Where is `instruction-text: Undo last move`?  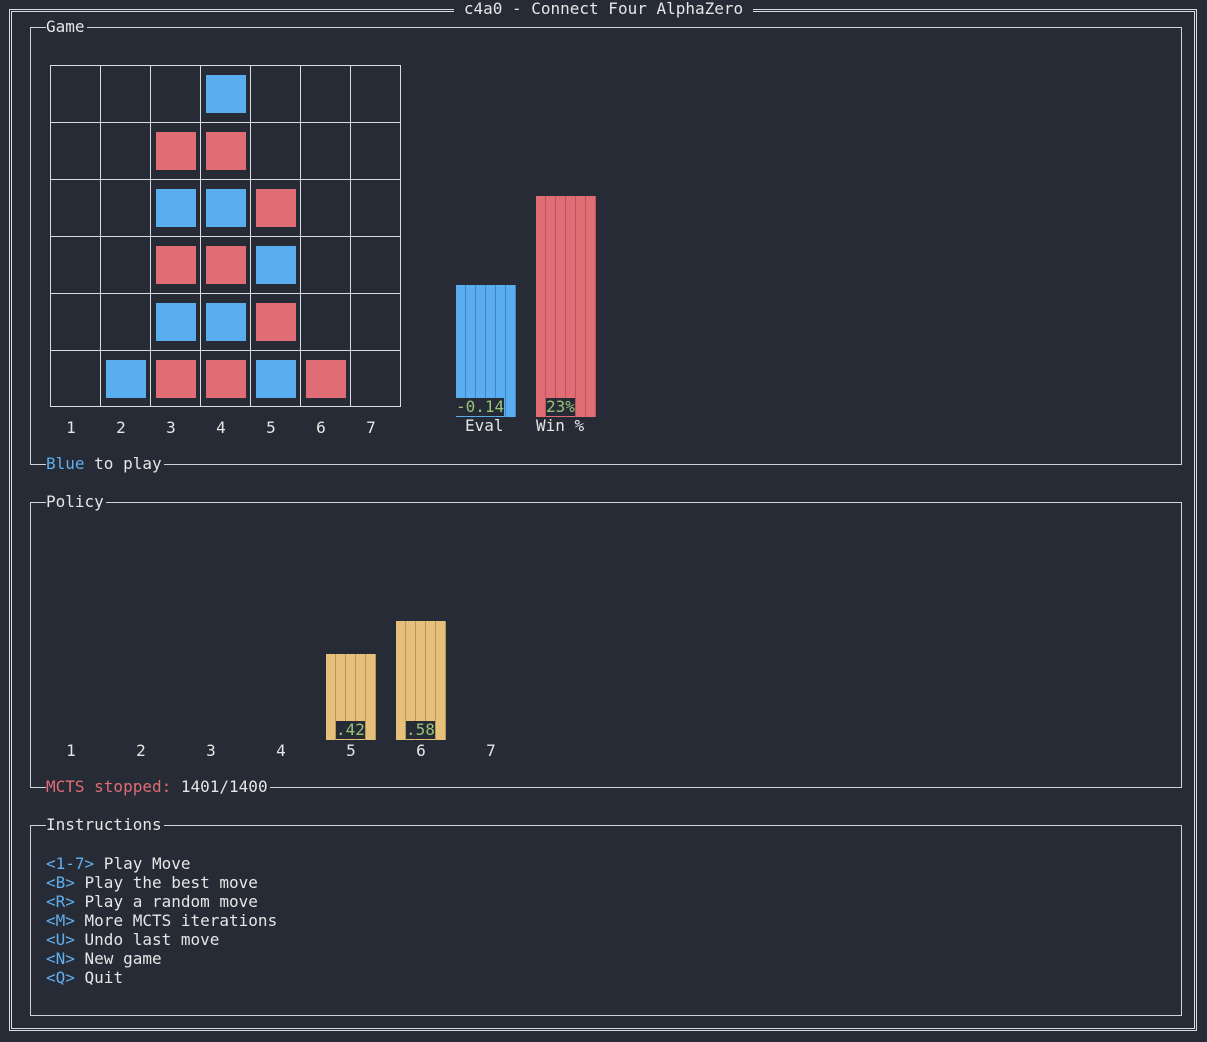
instruction-text: Undo last move is located at coordinates (147, 939).